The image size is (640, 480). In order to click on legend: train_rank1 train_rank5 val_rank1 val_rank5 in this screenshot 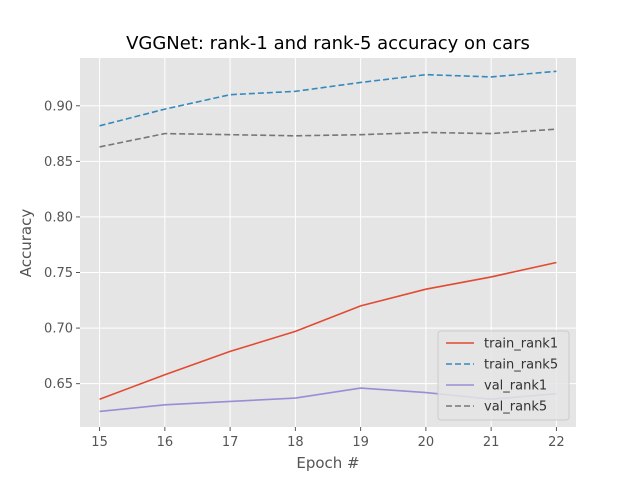, I will do `click(503, 375)`.